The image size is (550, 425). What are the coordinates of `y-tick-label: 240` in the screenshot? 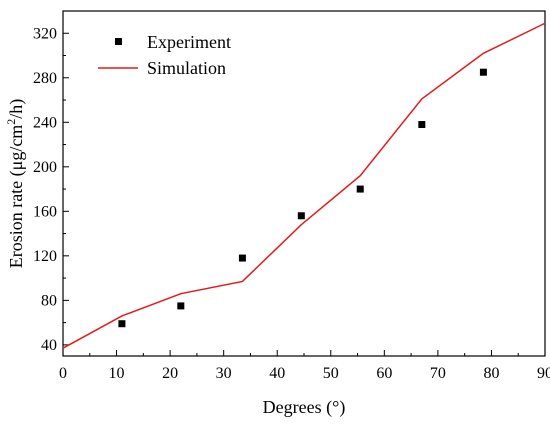 It's located at (45, 122).